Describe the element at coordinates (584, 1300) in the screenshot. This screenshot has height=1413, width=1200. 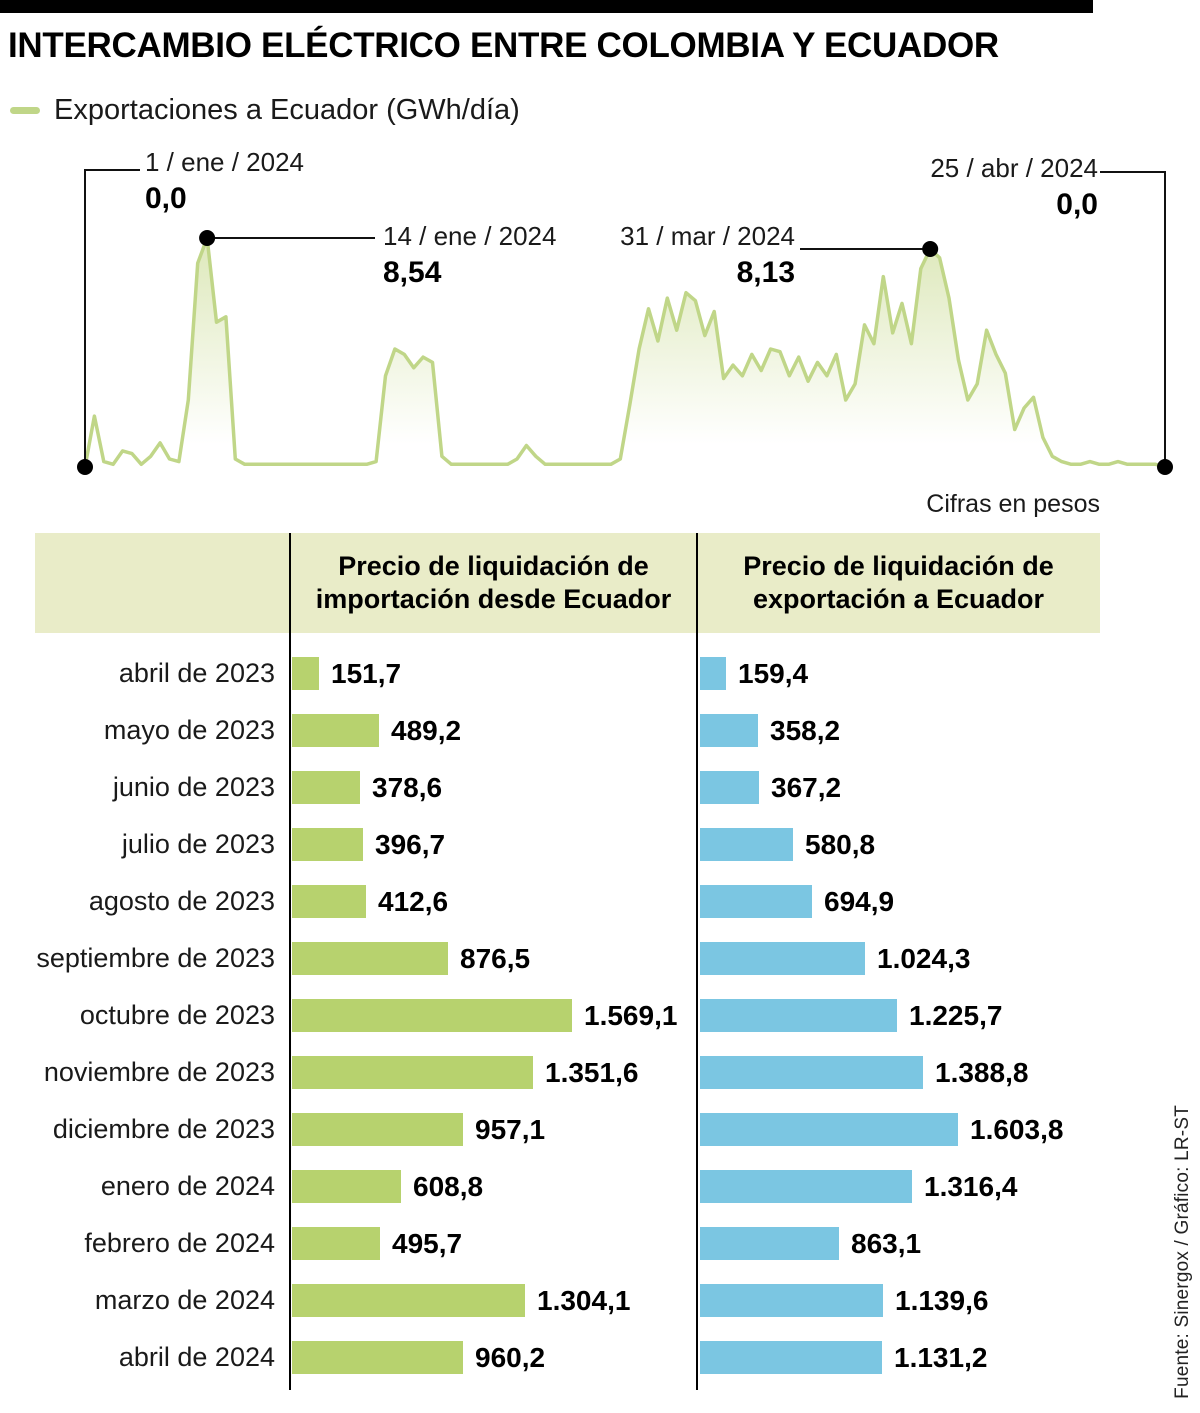
I see `import-value: 1.304,1` at that location.